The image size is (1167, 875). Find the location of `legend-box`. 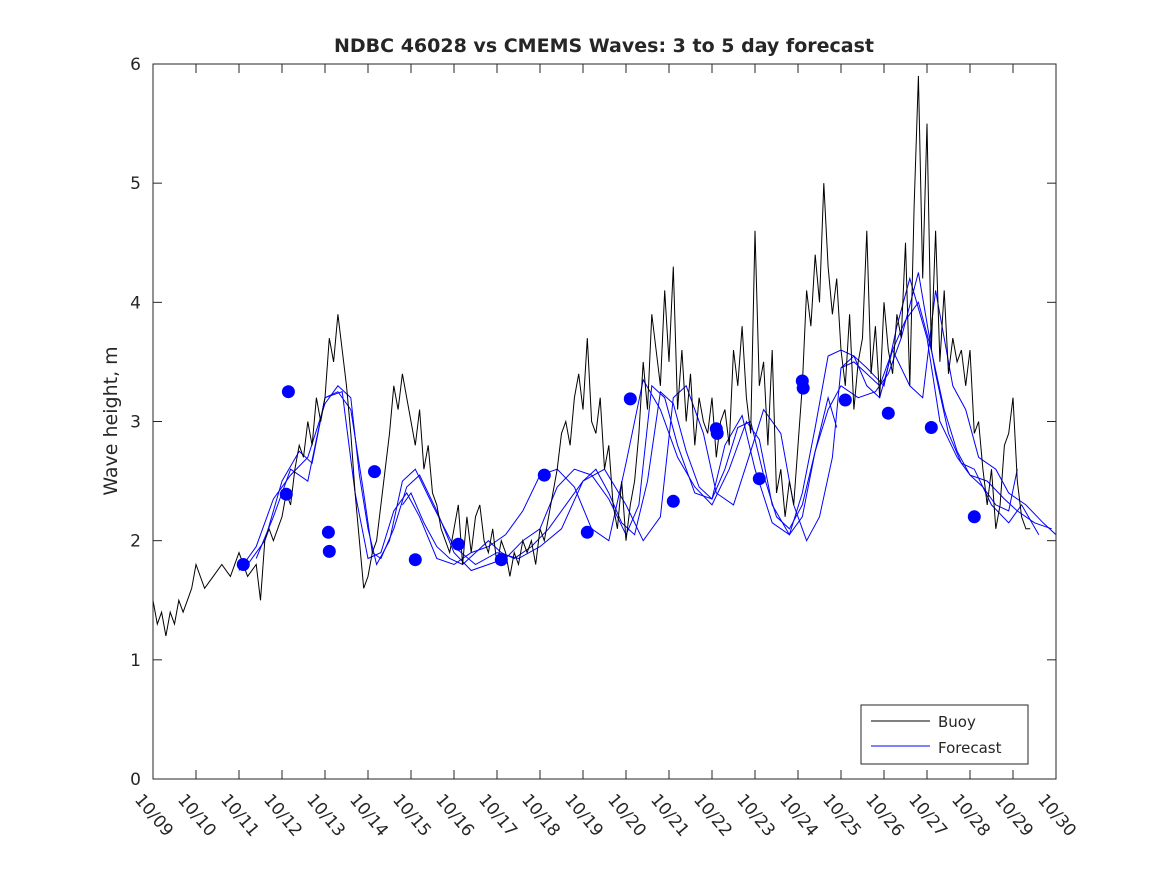

legend-box is located at coordinates (944, 734).